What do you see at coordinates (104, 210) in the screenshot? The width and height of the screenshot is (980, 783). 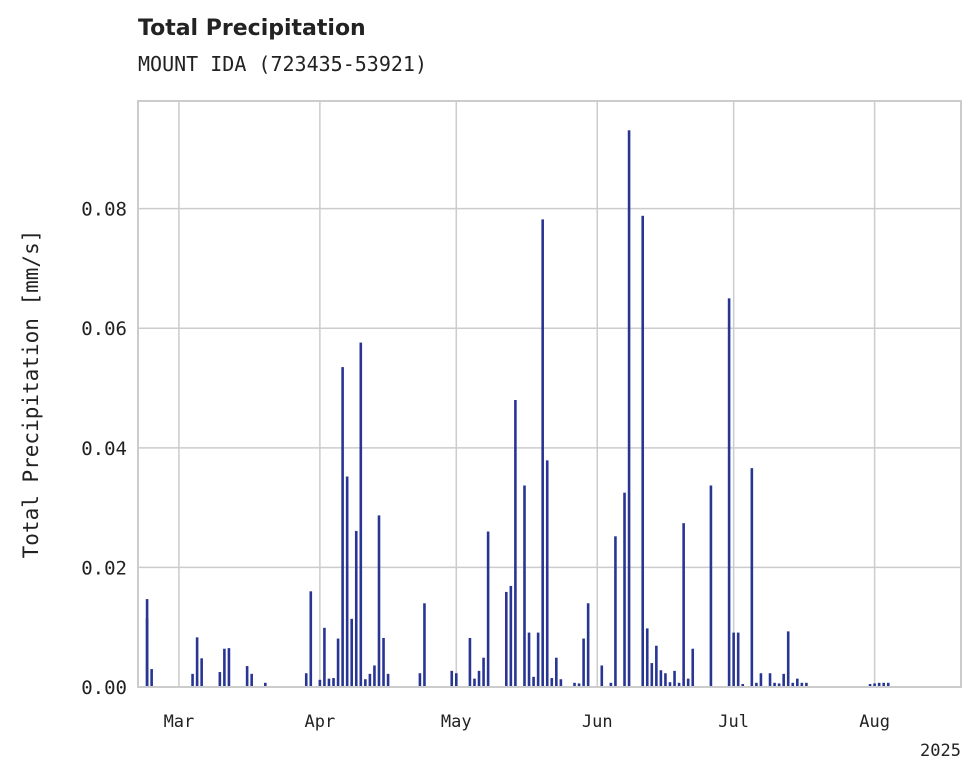 I see `y-tick-label: 0.08` at bounding box center [104, 210].